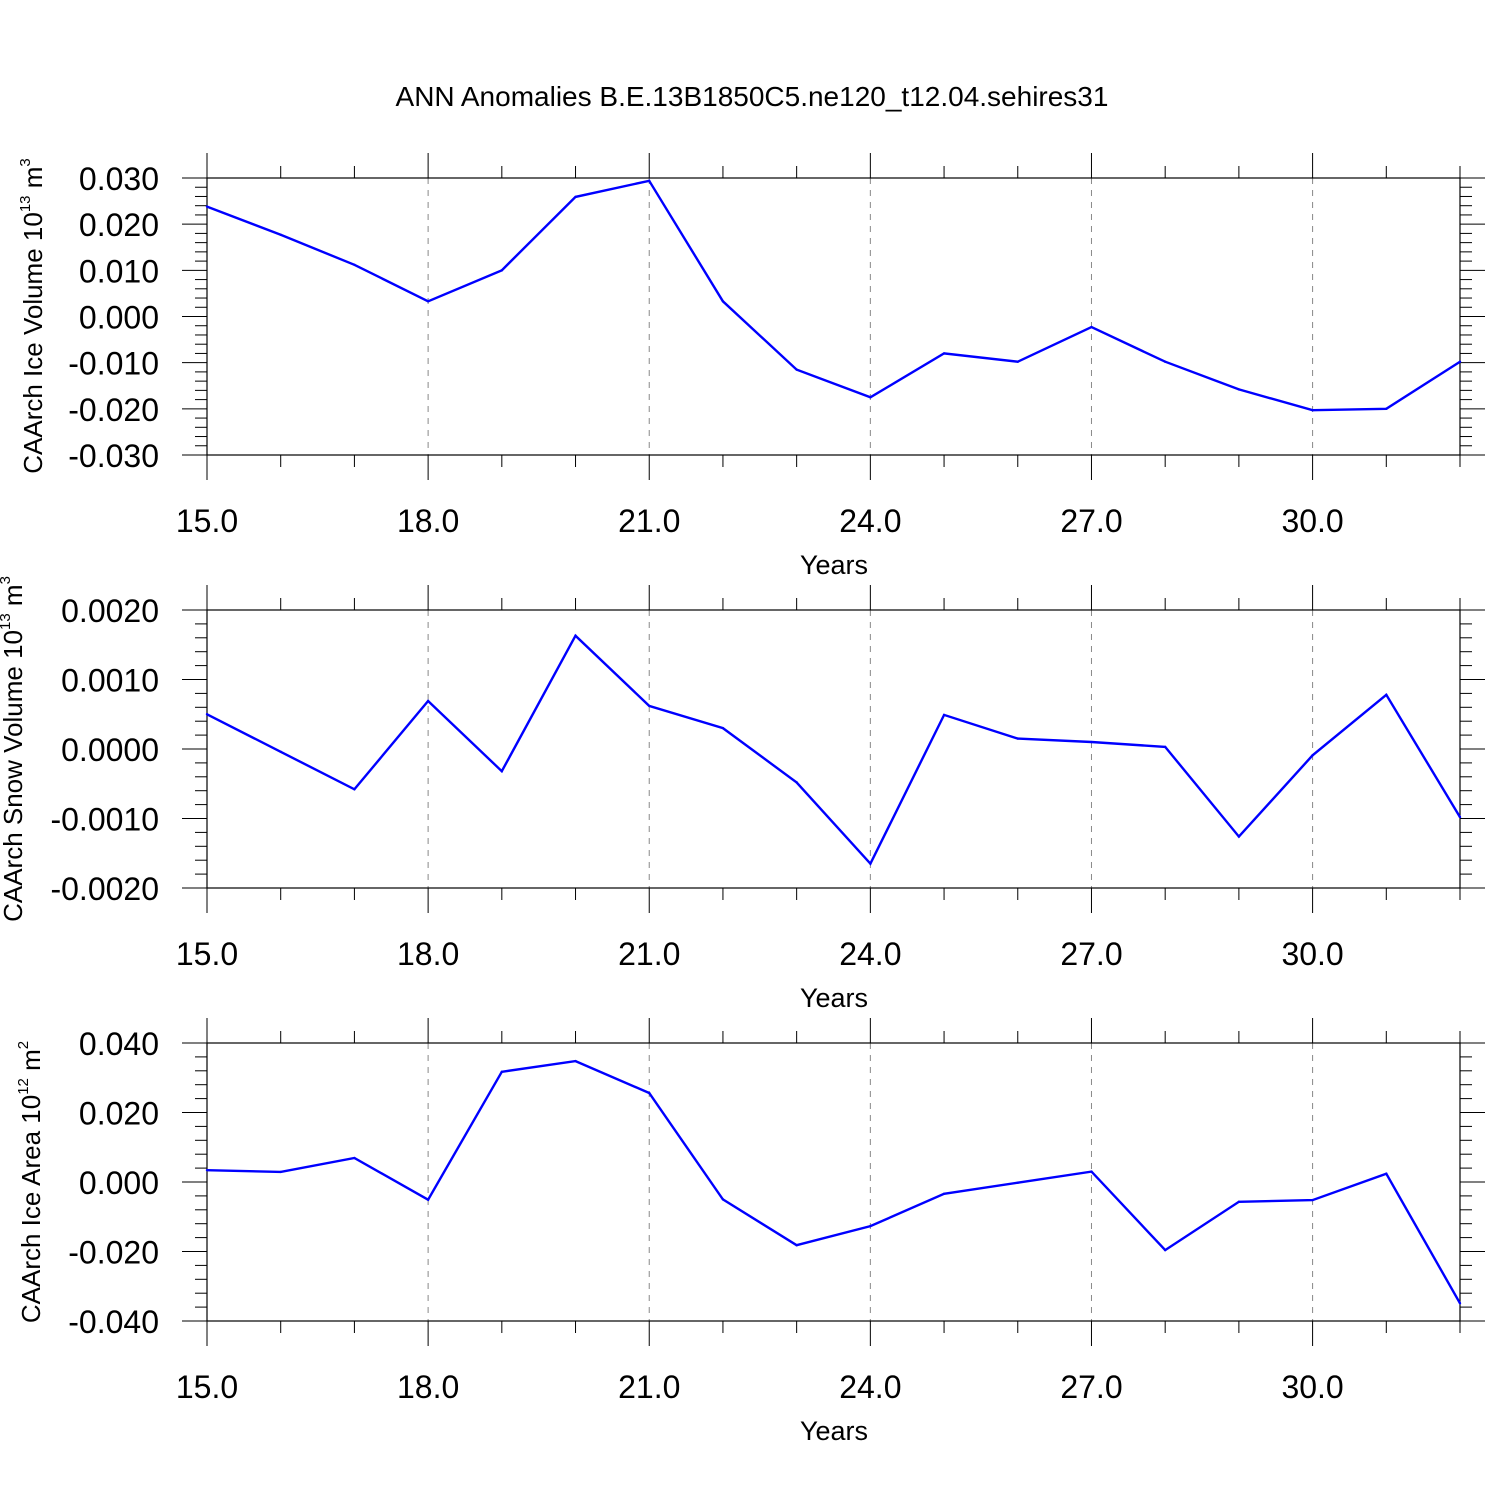 The width and height of the screenshot is (1500, 1500). I want to click on y-tick-label: 0.010, so click(119, 271).